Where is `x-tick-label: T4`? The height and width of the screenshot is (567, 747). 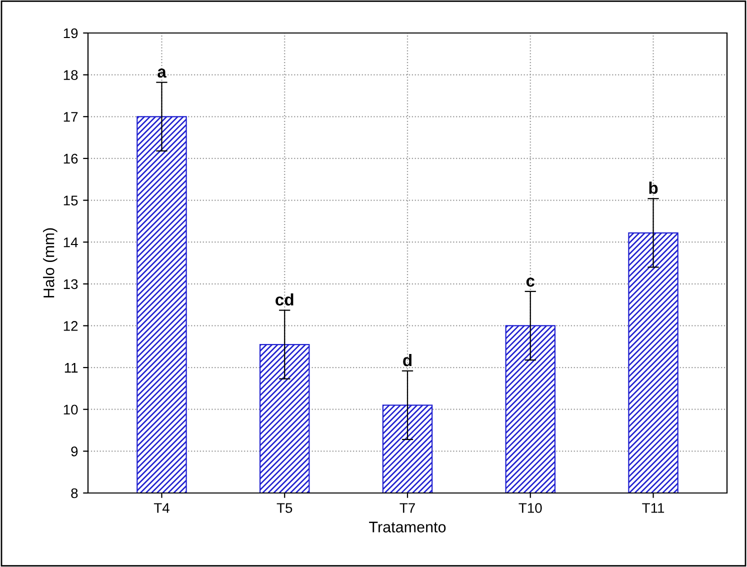
x-tick-label: T4 is located at coordinates (162, 508).